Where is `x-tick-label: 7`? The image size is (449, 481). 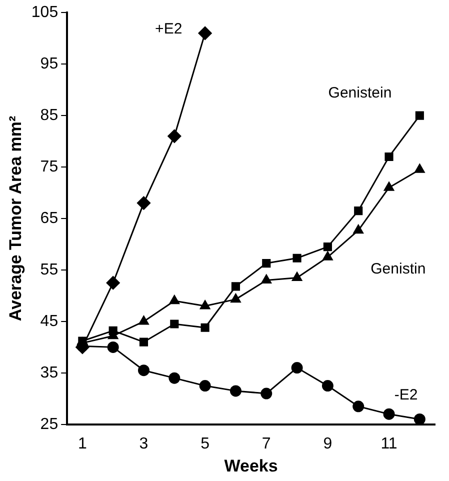 x-tick-label: 7 is located at coordinates (266, 443).